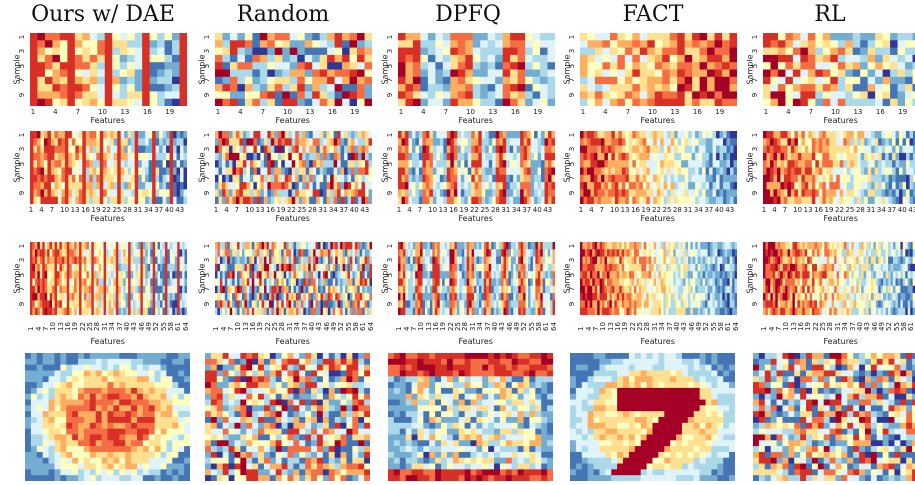  I want to click on y-tick-label: 7, so click(755, 178).